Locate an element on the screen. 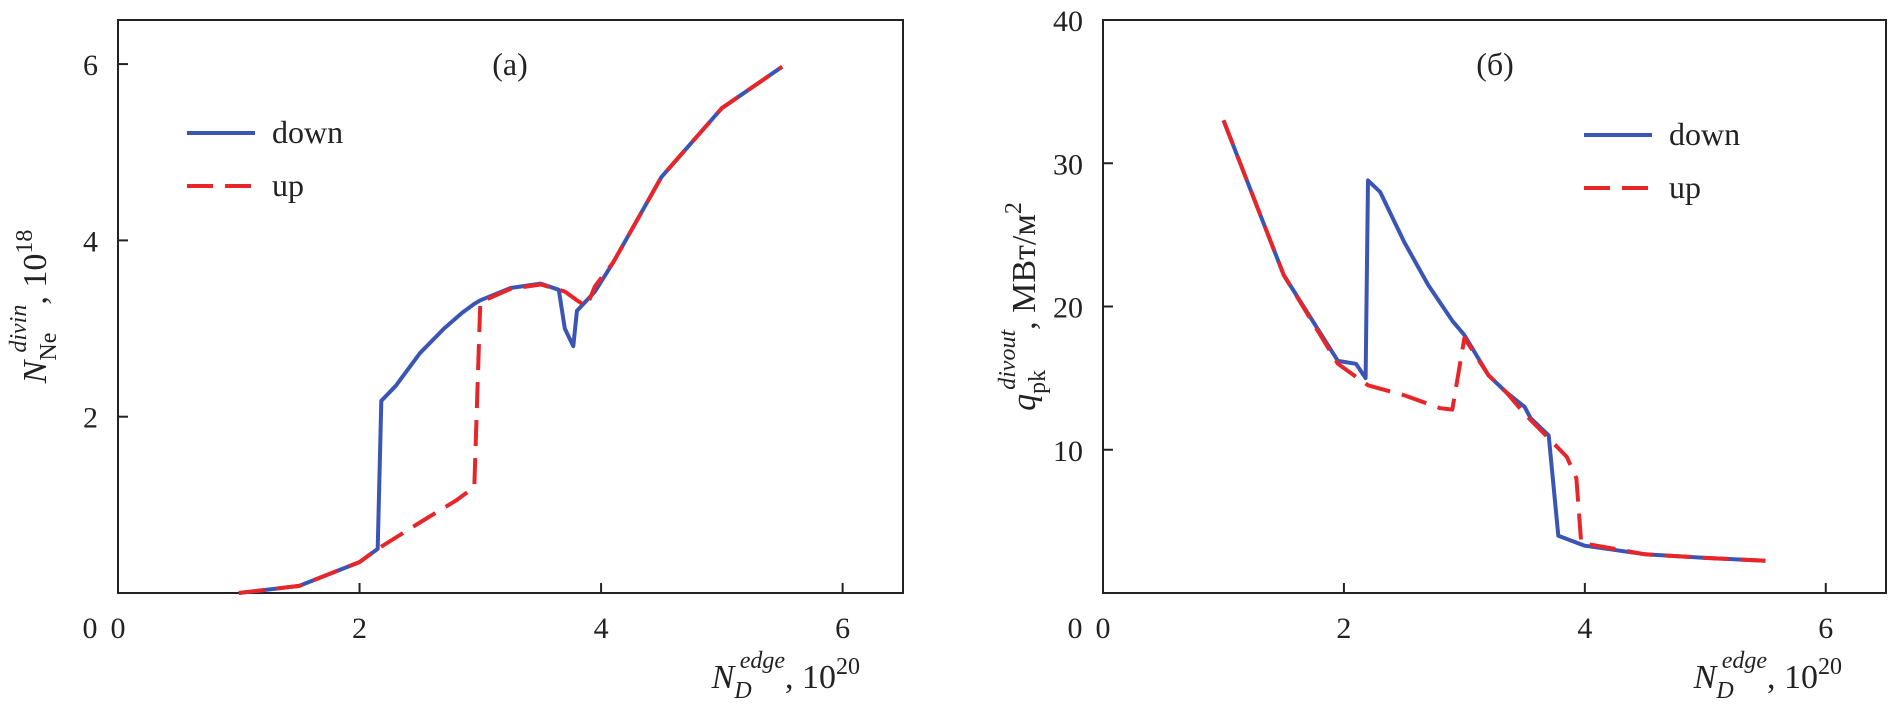 This screenshot has height=719, width=1889. y-tick-label: 20 is located at coordinates (1068, 308).